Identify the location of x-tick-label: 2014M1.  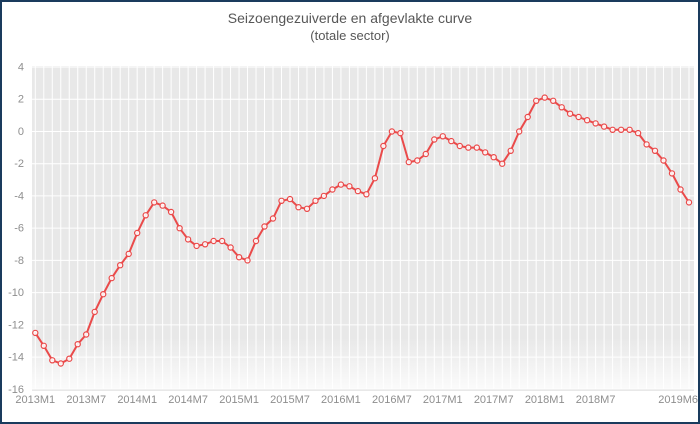
(137, 400).